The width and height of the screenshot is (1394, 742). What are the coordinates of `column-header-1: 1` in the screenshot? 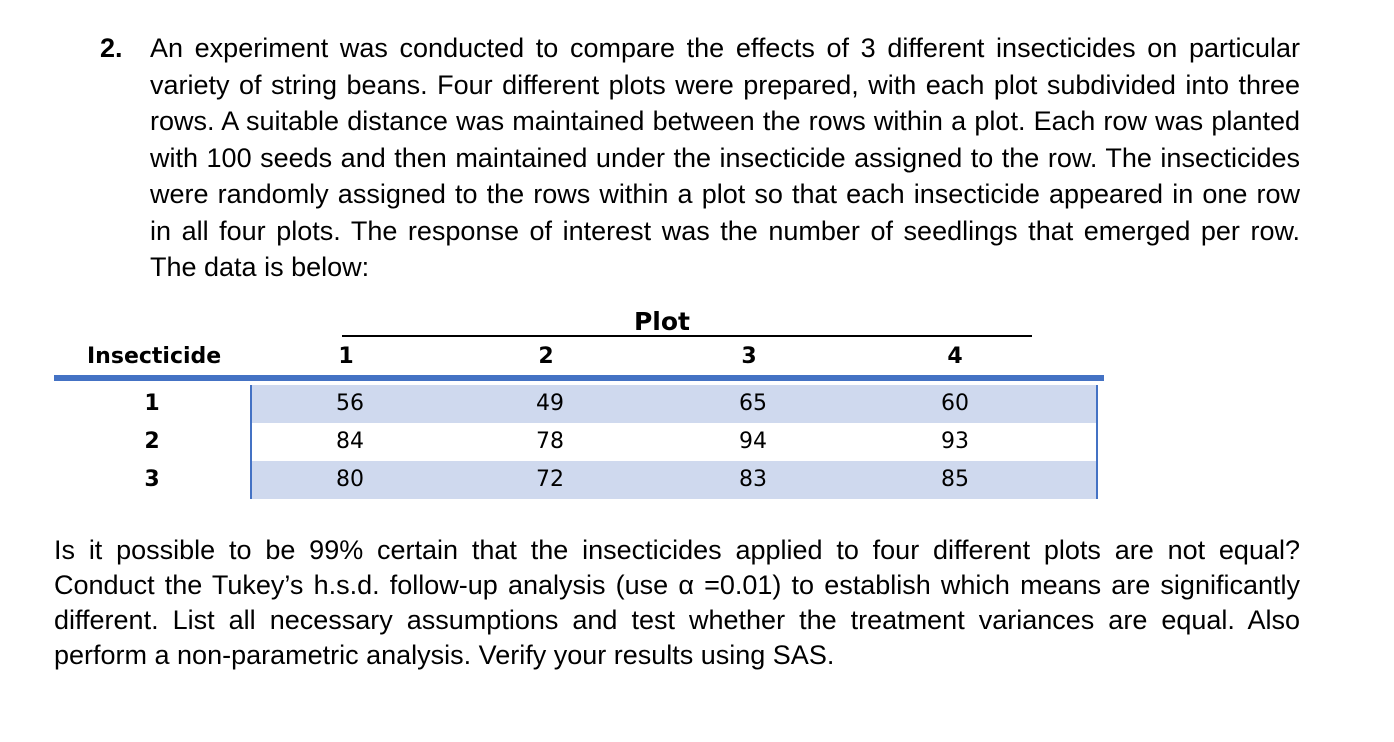 It's located at (346, 356).